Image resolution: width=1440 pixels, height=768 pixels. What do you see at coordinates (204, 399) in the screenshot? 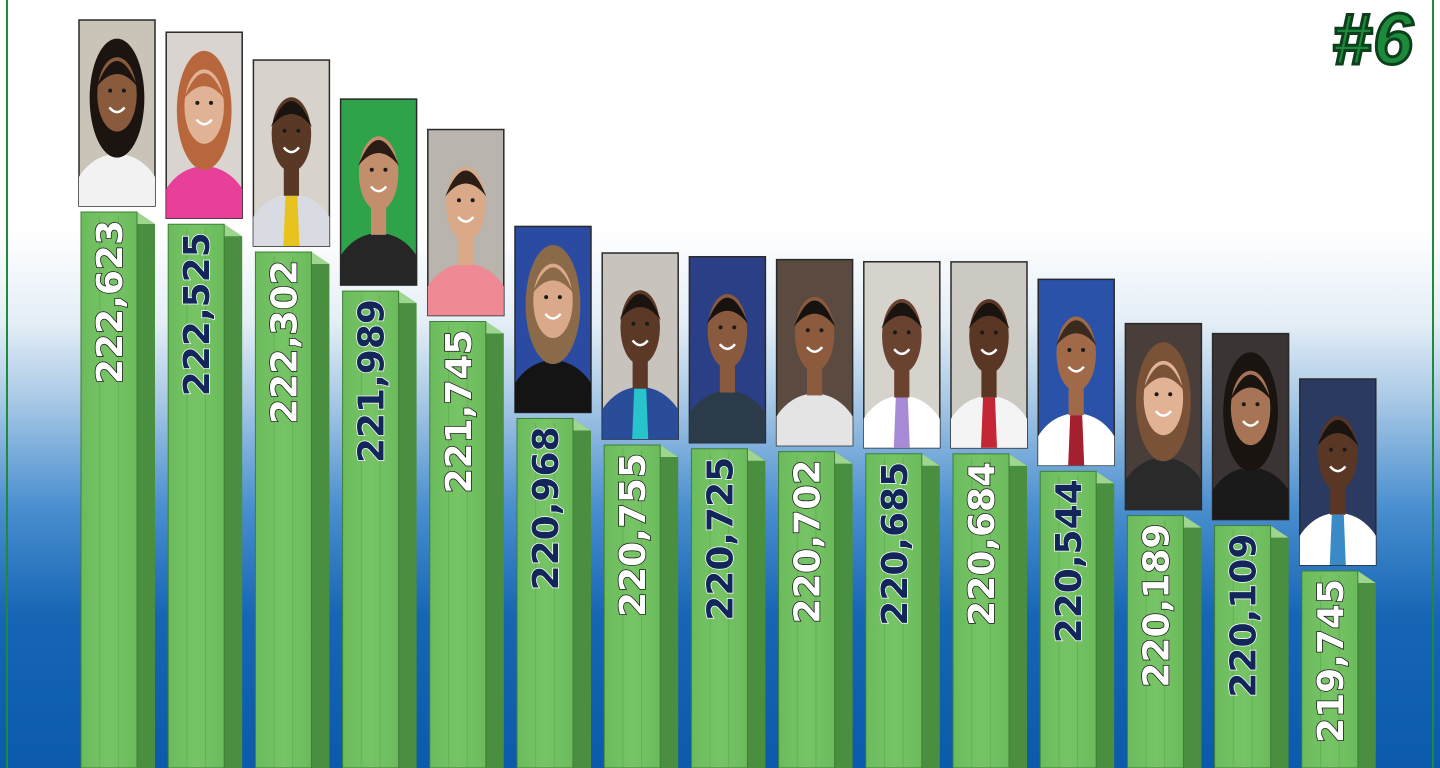
I see `bar-group-2: 222,525` at bounding box center [204, 399].